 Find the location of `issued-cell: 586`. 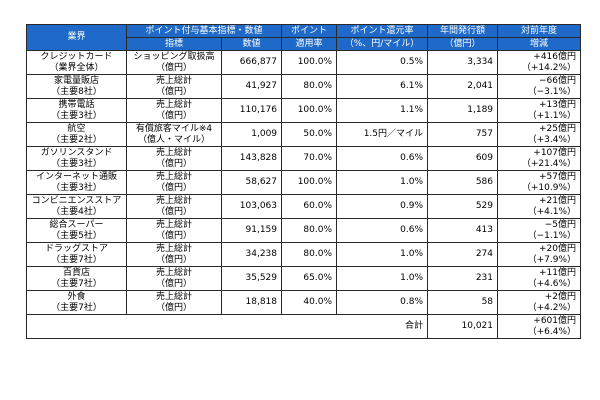

issued-cell: 586 is located at coordinates (463, 182).